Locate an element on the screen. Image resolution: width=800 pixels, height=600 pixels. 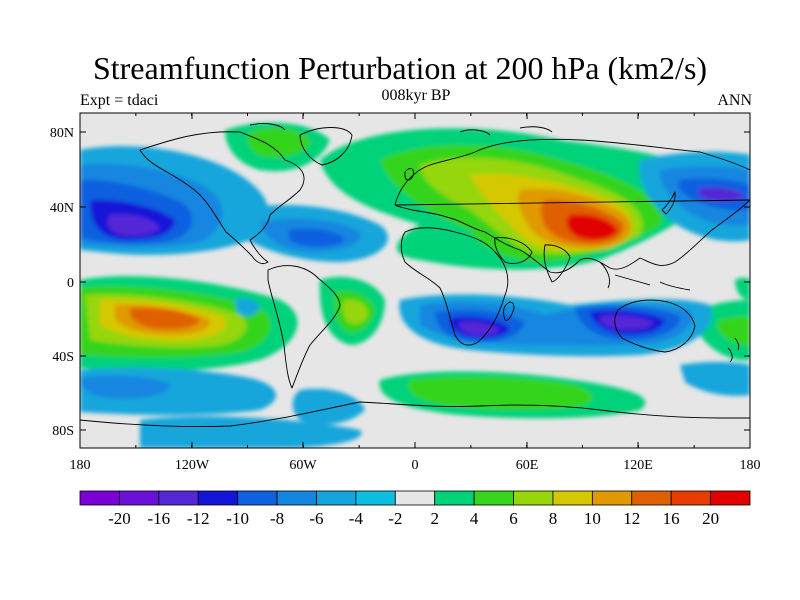
lon-tick-label: 60E is located at coordinates (527, 465).